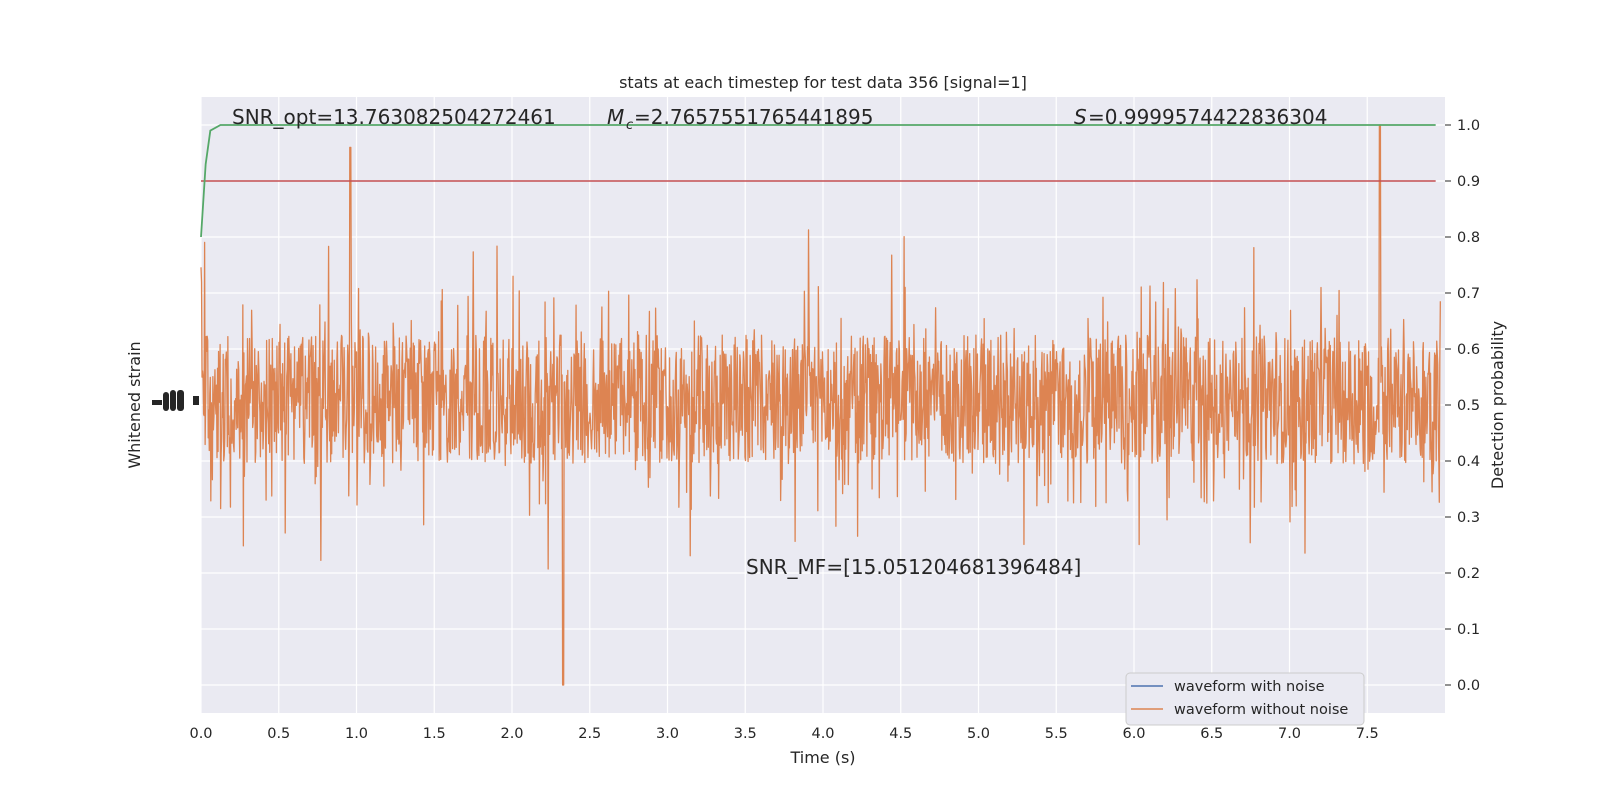 This screenshot has height=800, width=1600. I want to click on y-tick-labels: 0.0 0.1 0.2 0.3 0.4 0.5 0.6 0.7 0.8 0.9 1.0, so click(1462, 406).